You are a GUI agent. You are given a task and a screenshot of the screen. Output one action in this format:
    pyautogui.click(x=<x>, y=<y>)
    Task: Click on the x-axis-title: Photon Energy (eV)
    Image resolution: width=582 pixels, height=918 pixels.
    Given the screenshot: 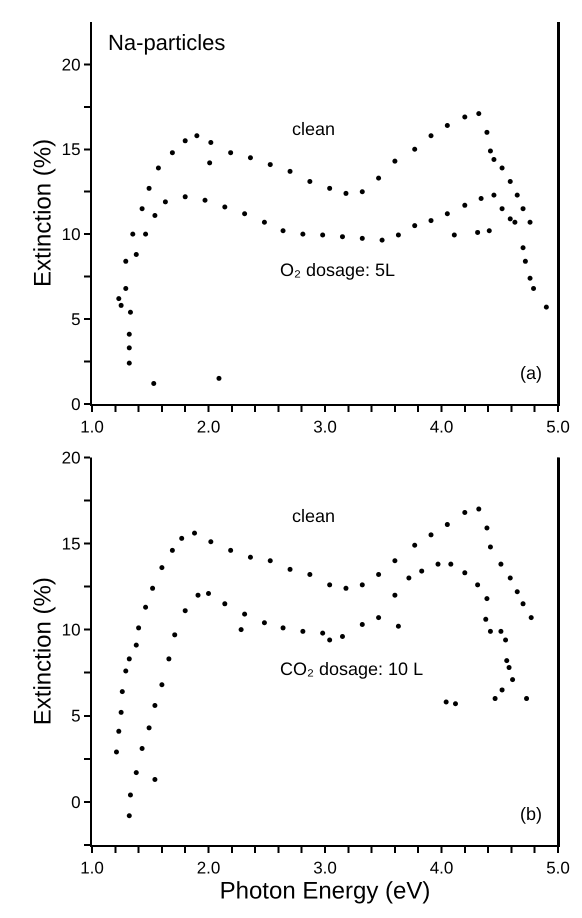 What is the action you would take?
    pyautogui.click(x=325, y=890)
    